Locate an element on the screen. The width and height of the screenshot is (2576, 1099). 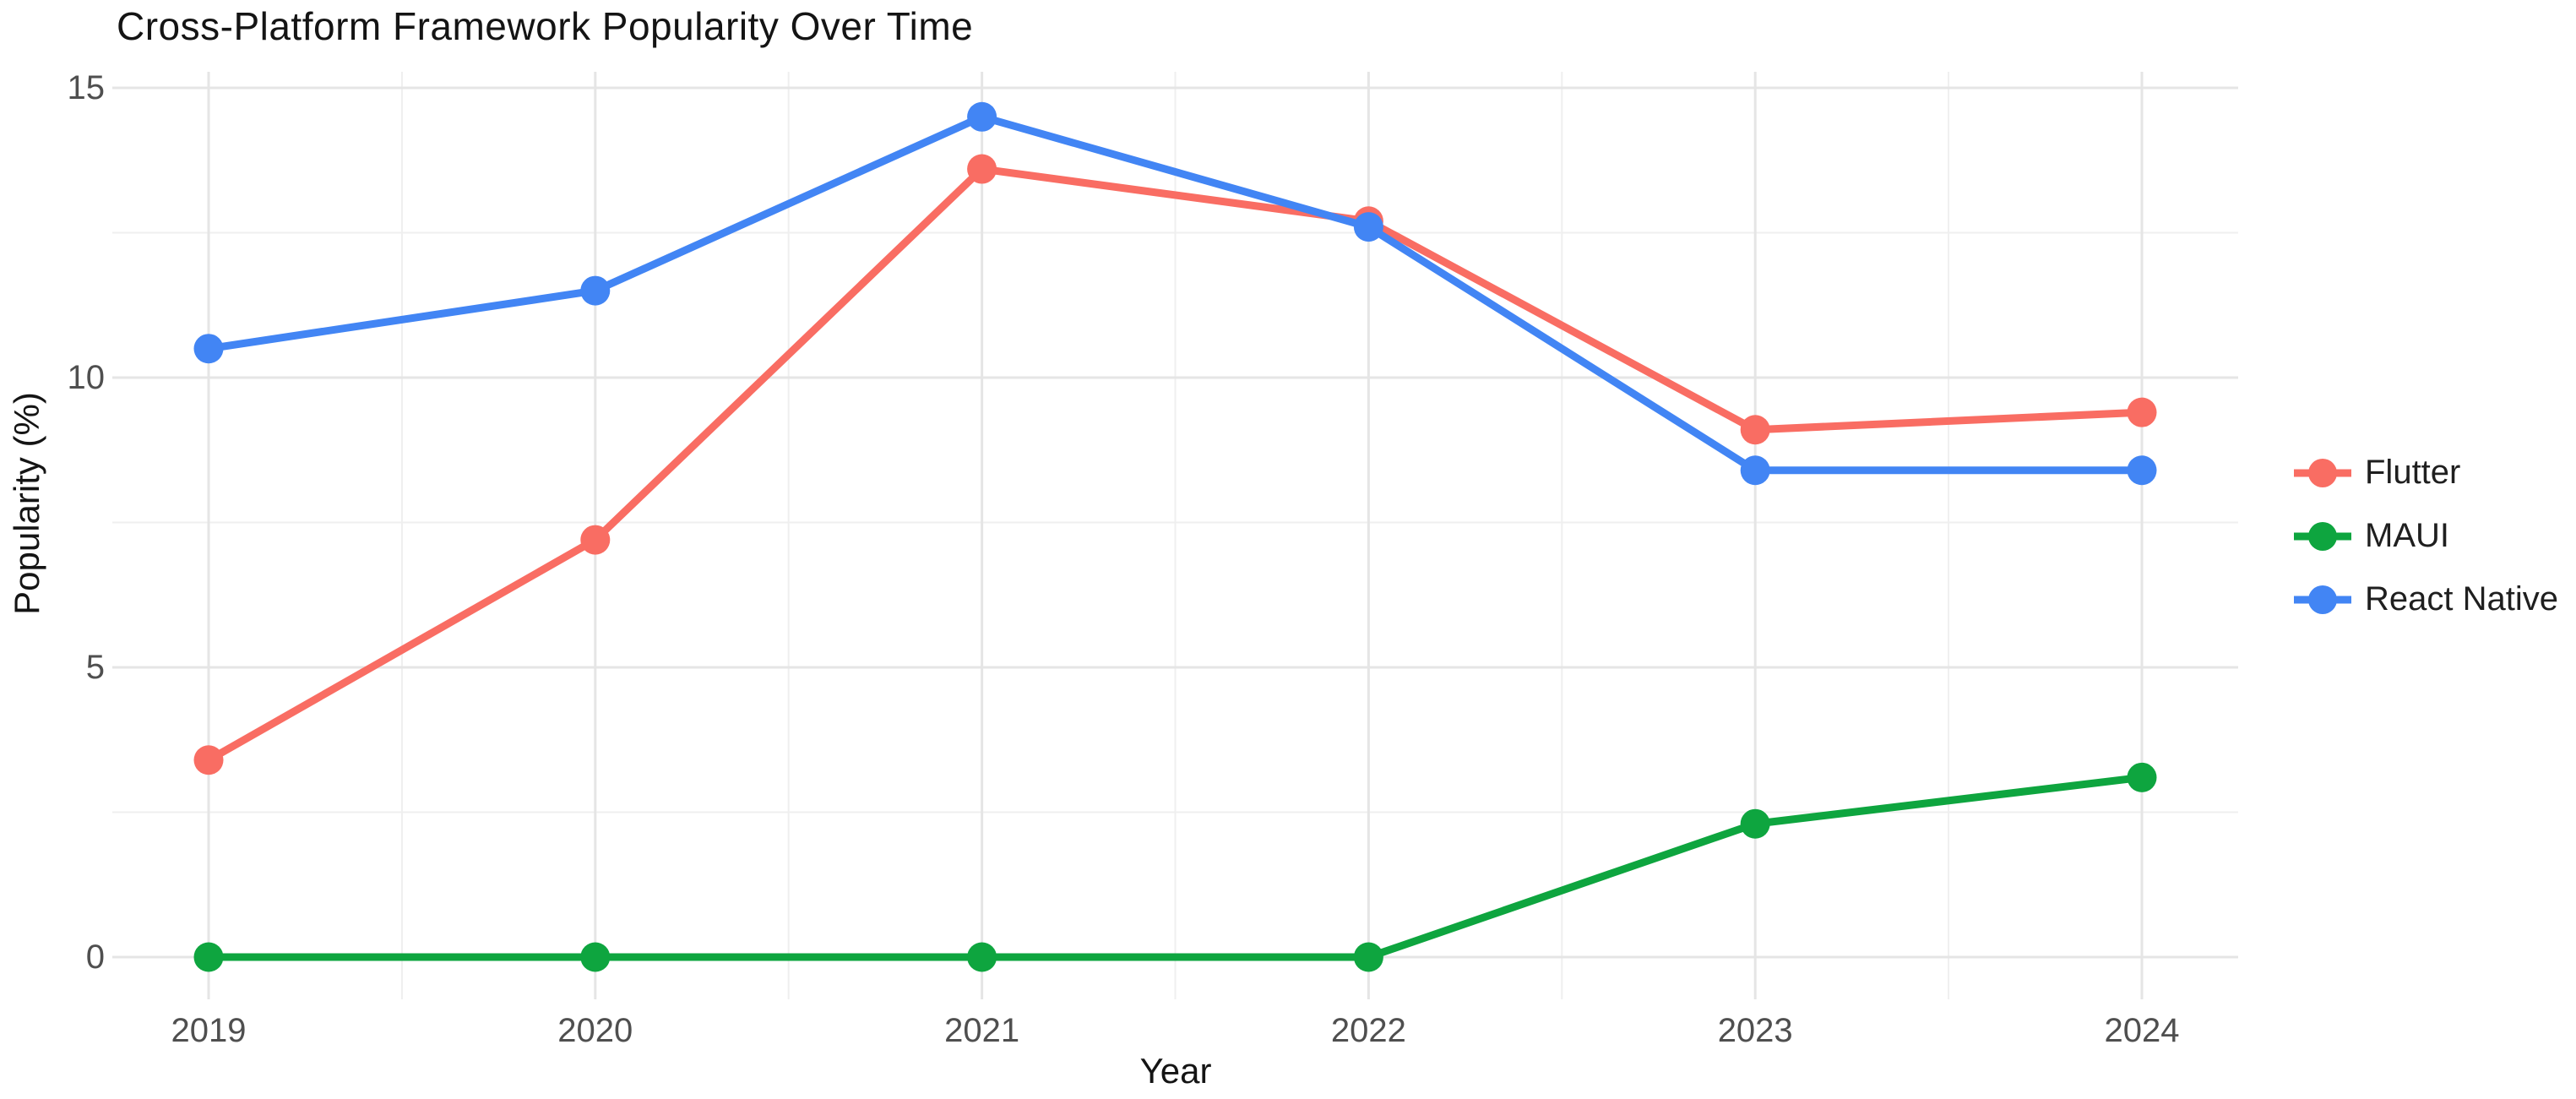
legend-item-react-native: React Native is located at coordinates (2426, 599).